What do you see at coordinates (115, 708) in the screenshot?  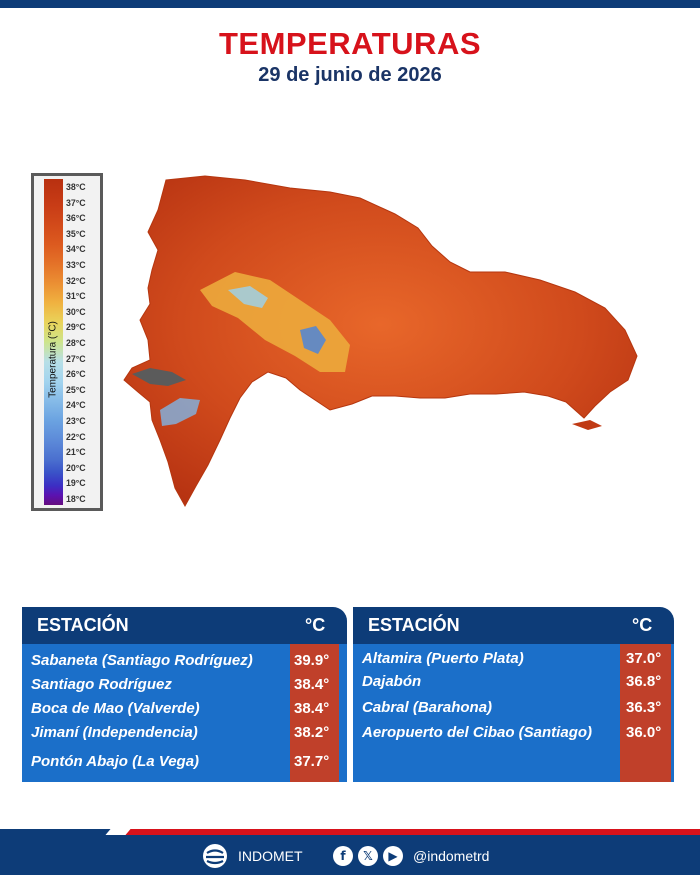 I see `station-name: Boca de Mao (Valverde)` at bounding box center [115, 708].